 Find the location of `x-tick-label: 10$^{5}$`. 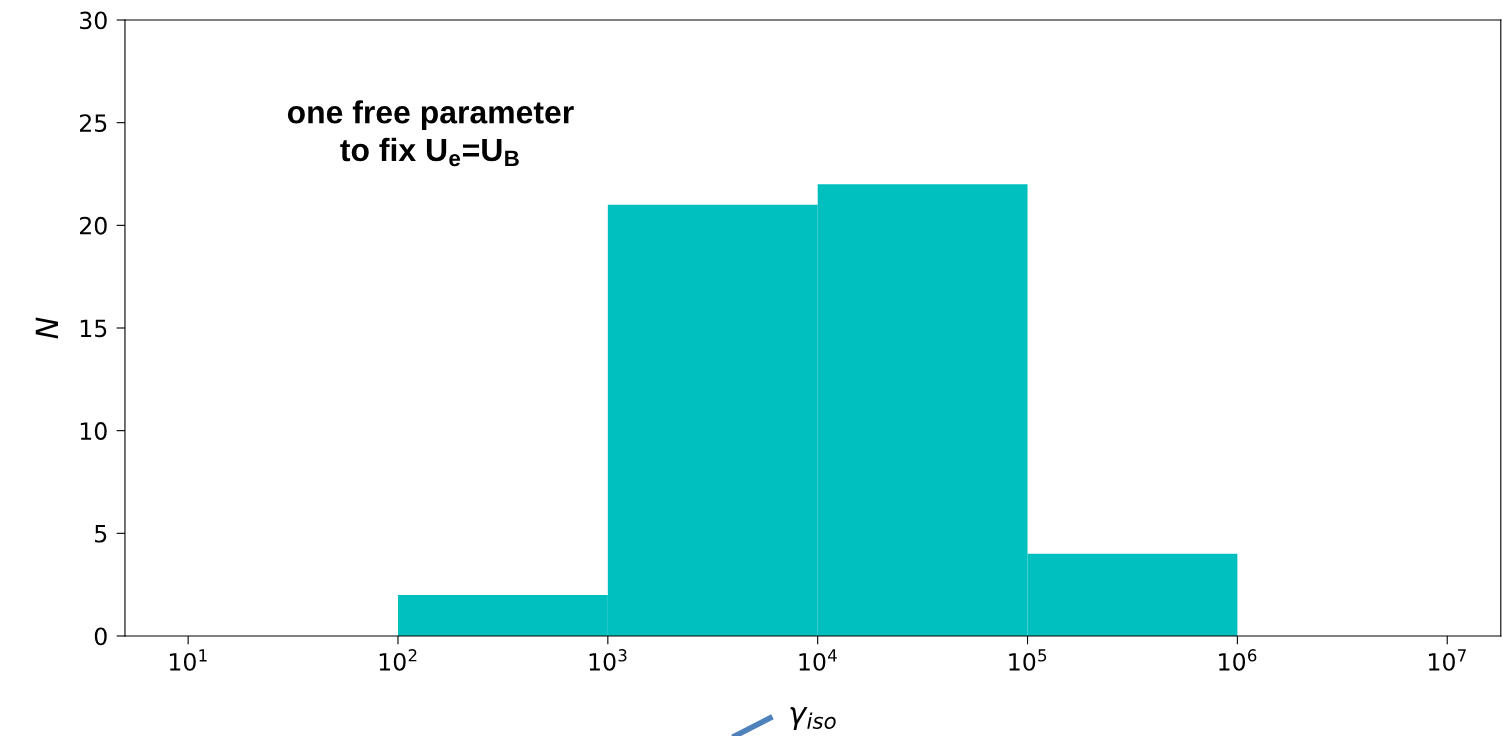

x-tick-label: 10$^{5}$ is located at coordinates (1028, 660).